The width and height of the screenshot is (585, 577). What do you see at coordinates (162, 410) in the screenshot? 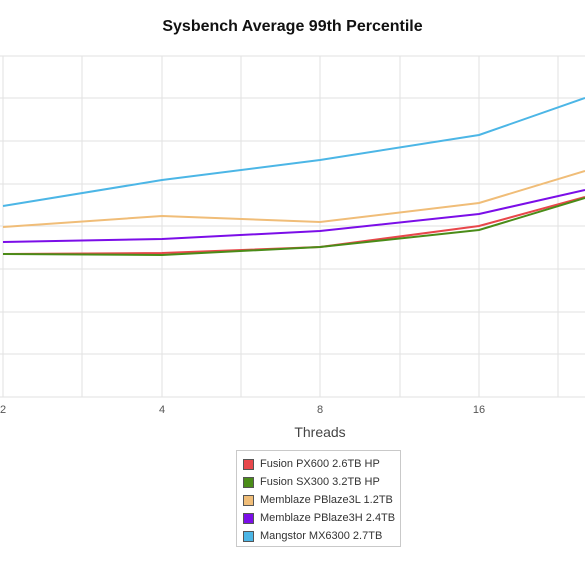
I see `x-tick-label-4: 4` at bounding box center [162, 410].